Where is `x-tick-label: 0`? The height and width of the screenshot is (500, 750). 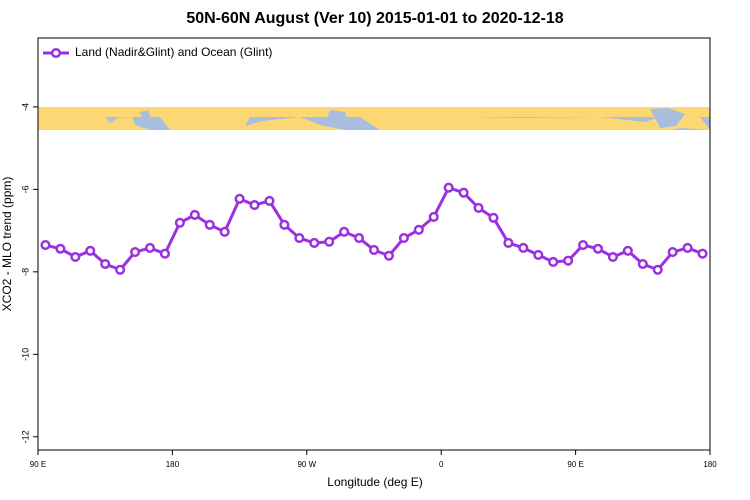 x-tick-label: 0 is located at coordinates (441, 464).